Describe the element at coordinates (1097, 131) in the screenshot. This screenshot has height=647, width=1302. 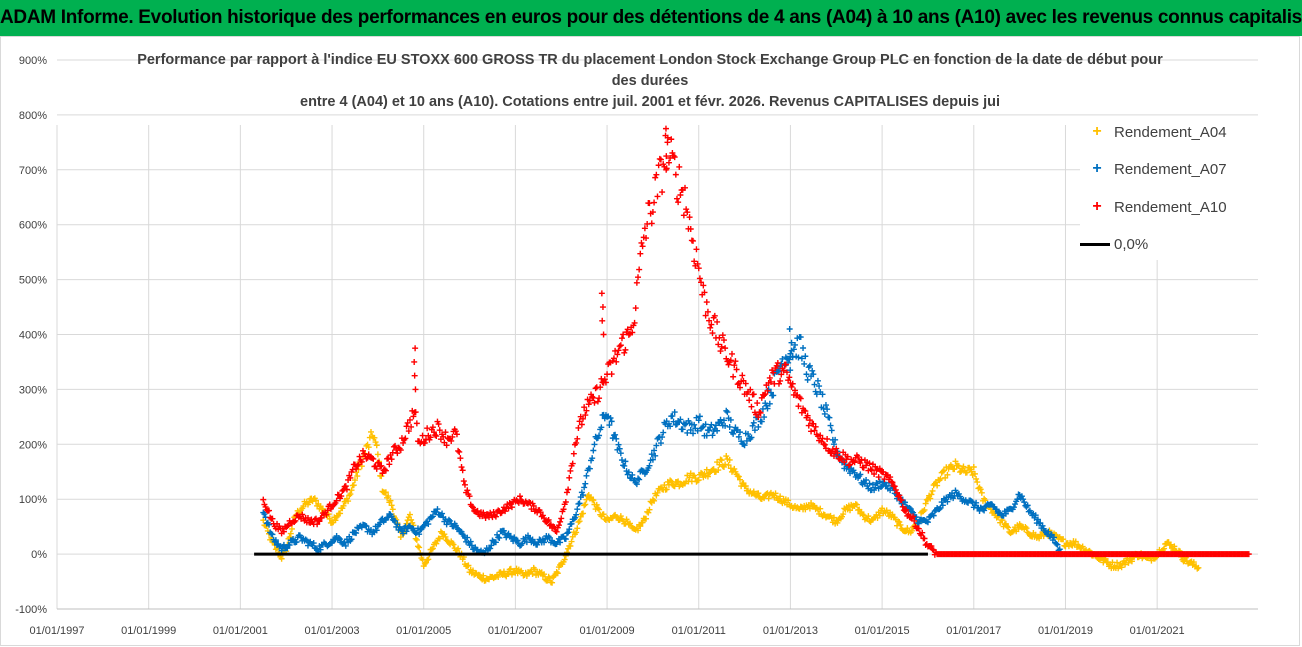
I see `plus-marker-icon: +` at that location.